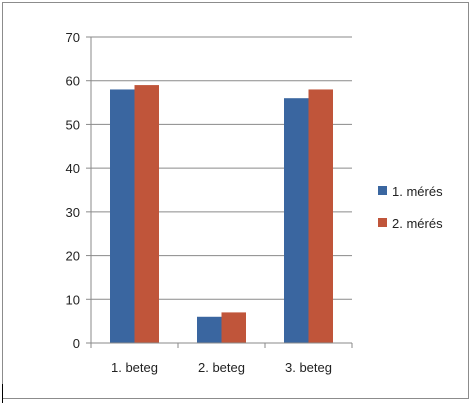  What do you see at coordinates (2, 393) in the screenshot?
I see `corner-line` at bounding box center [2, 393].